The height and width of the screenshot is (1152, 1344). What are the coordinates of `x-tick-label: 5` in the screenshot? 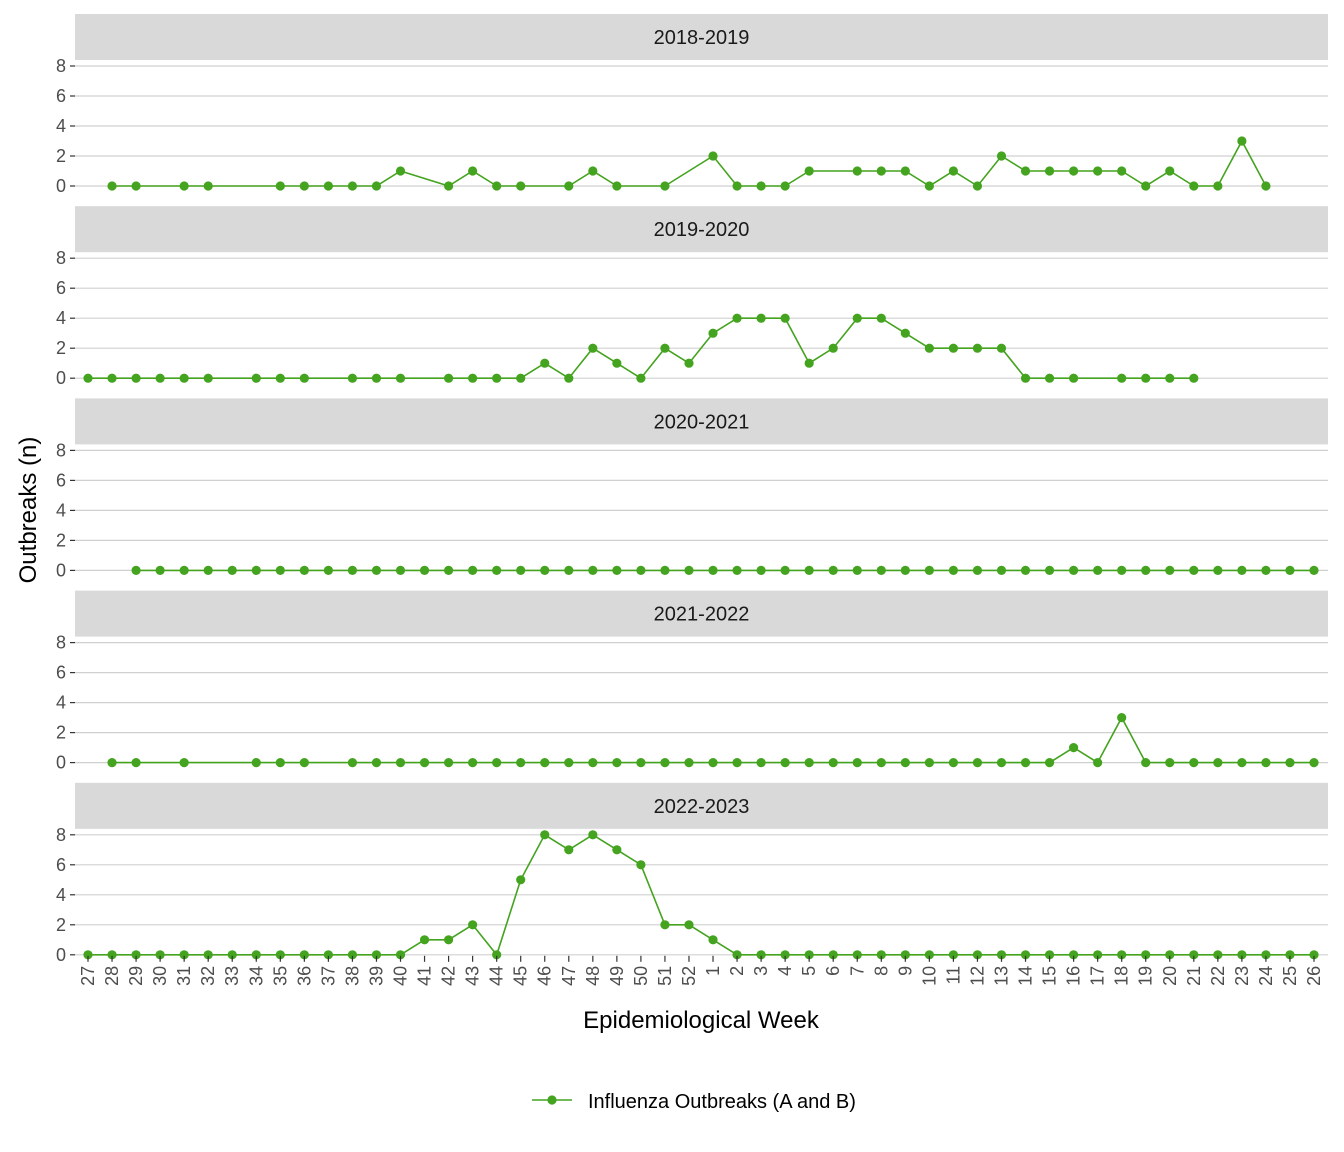 It's located at (809, 971).